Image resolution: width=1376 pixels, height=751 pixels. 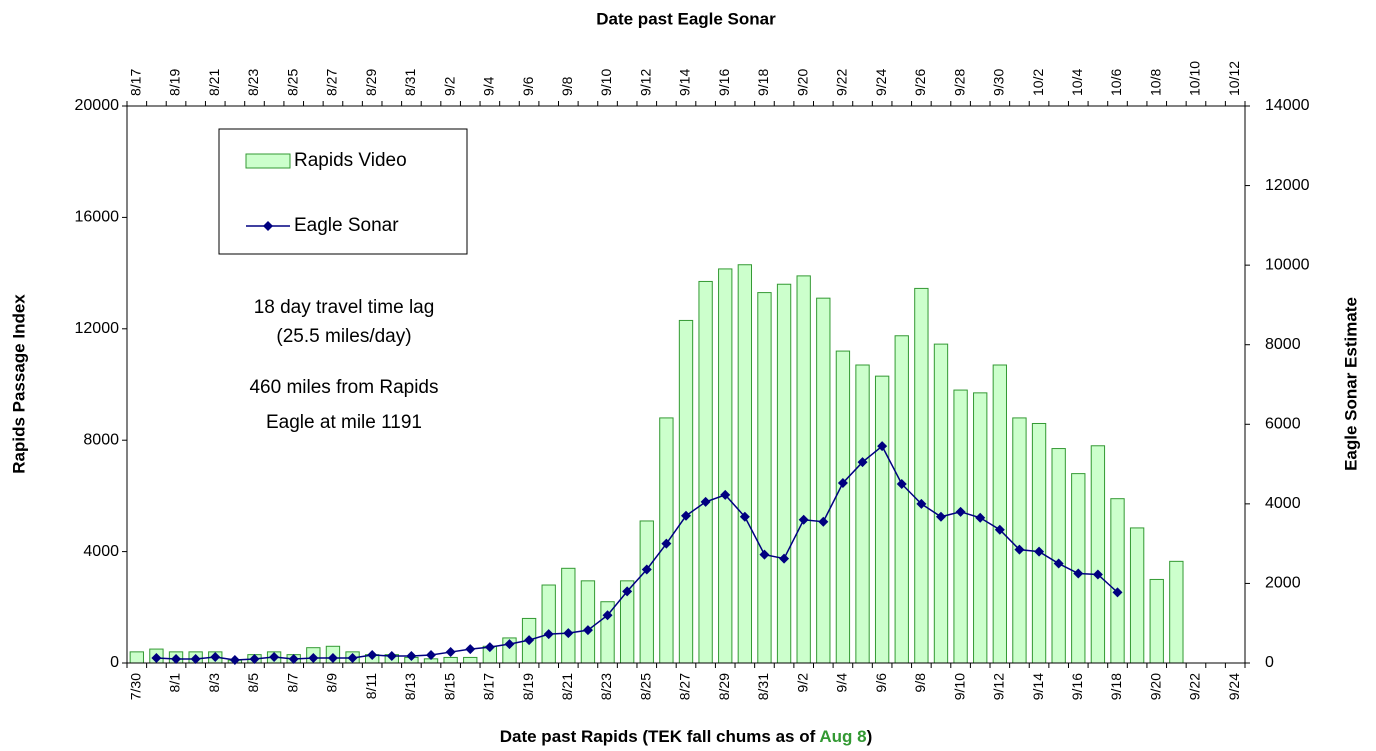 I want to click on top-tick-label: 9/18, so click(x=763, y=82).